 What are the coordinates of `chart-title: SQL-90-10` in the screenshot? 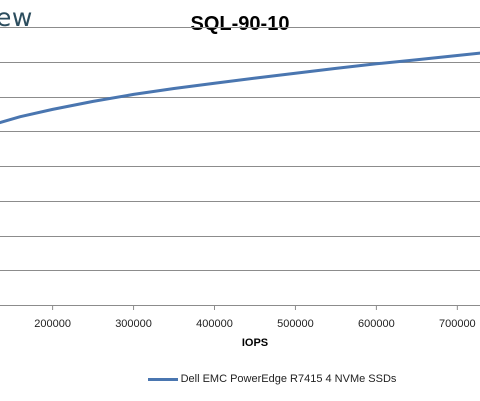 It's located at (240, 24).